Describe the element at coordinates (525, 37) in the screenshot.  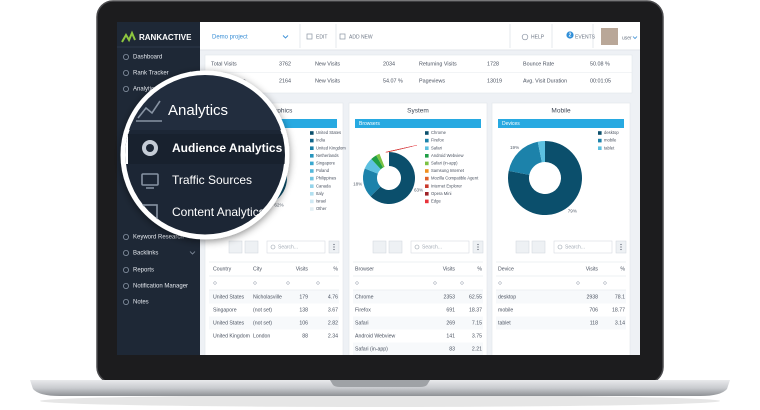
I see `help-icon` at that location.